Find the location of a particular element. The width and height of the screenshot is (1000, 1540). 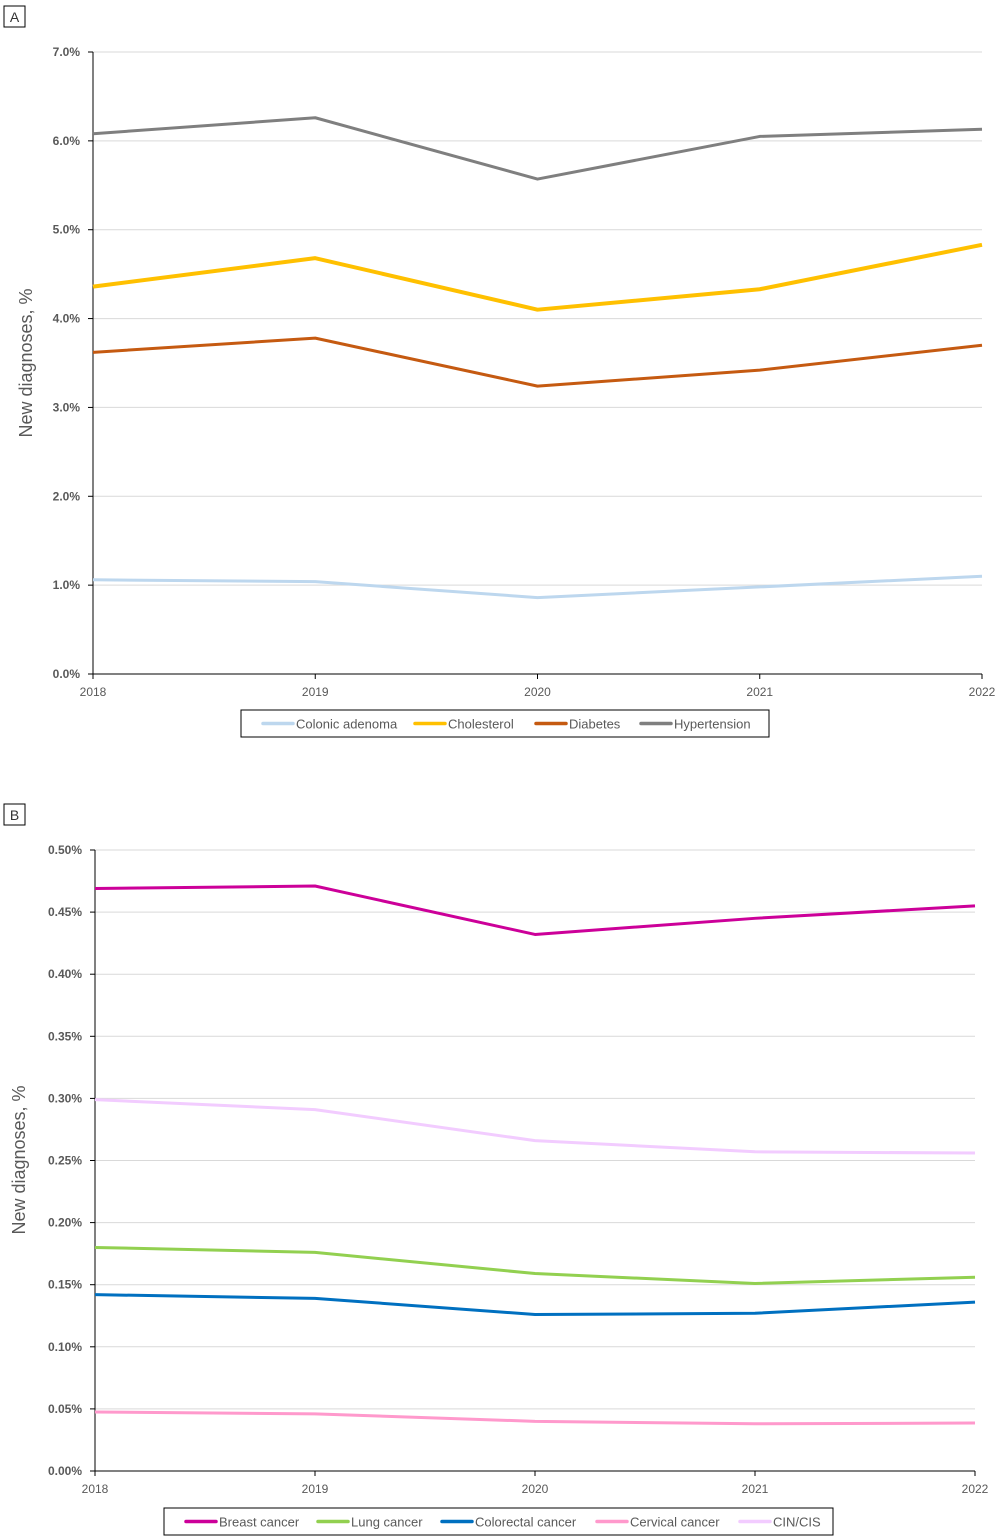

y-tick-label: 0.40% is located at coordinates (65, 974).